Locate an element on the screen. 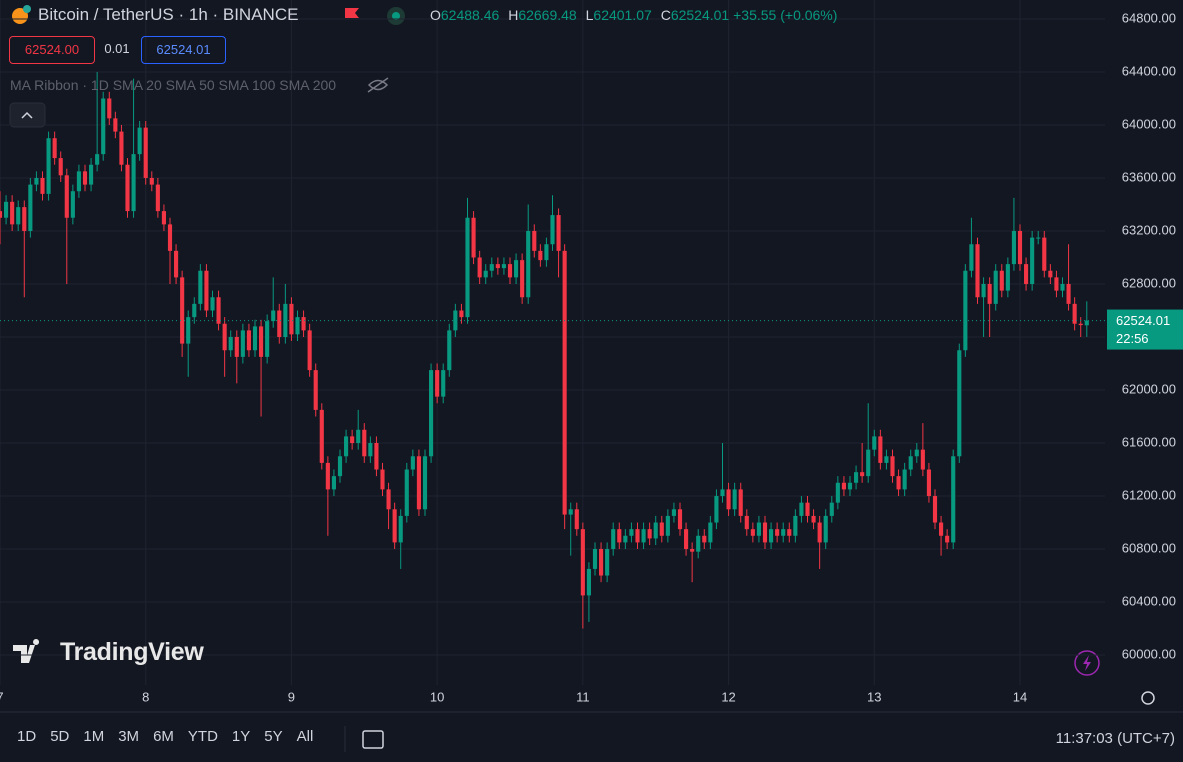  buy-button: 62524.01 is located at coordinates (183, 50).